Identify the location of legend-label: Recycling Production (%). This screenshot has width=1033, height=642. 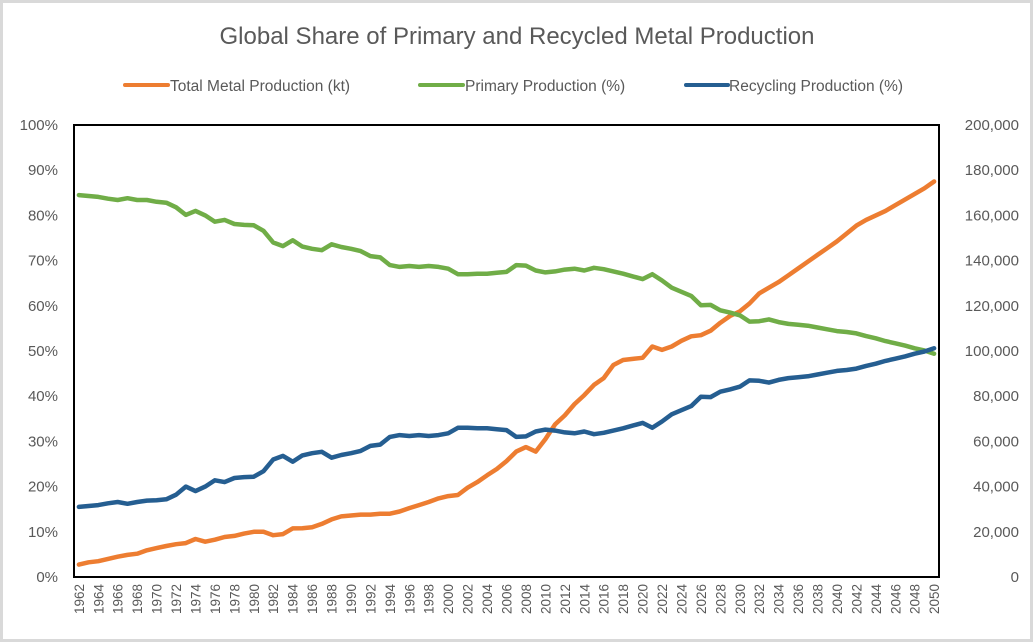
(816, 86).